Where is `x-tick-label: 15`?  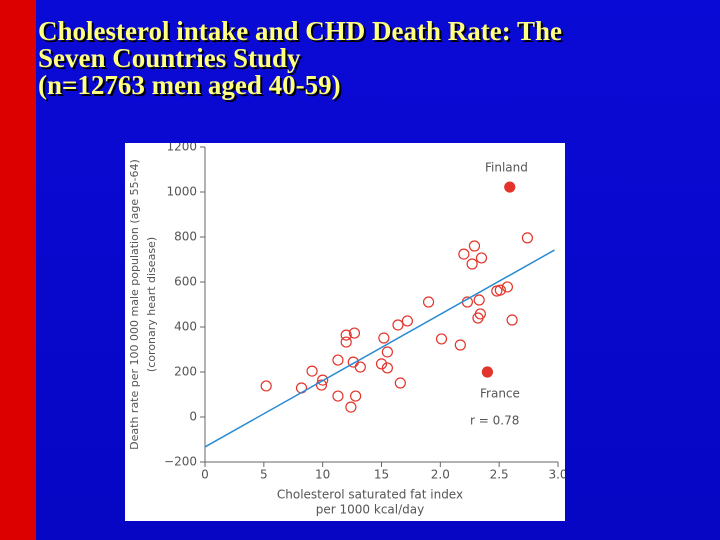
x-tick-label: 15 is located at coordinates (381, 475).